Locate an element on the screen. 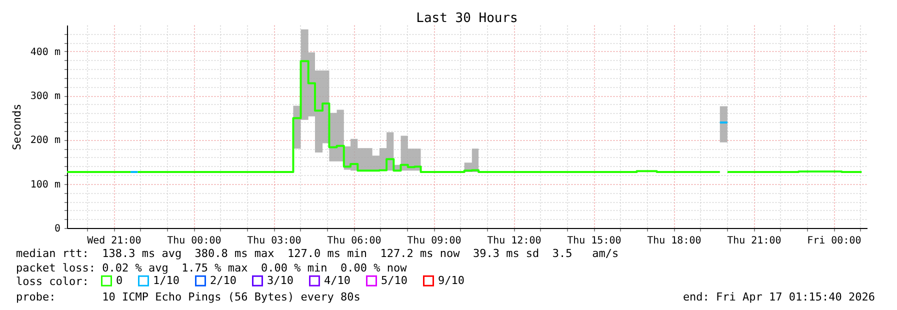 The width and height of the screenshot is (897, 310). text: end: Fri Apr 17 01:15:40 2026 is located at coordinates (778, 297).